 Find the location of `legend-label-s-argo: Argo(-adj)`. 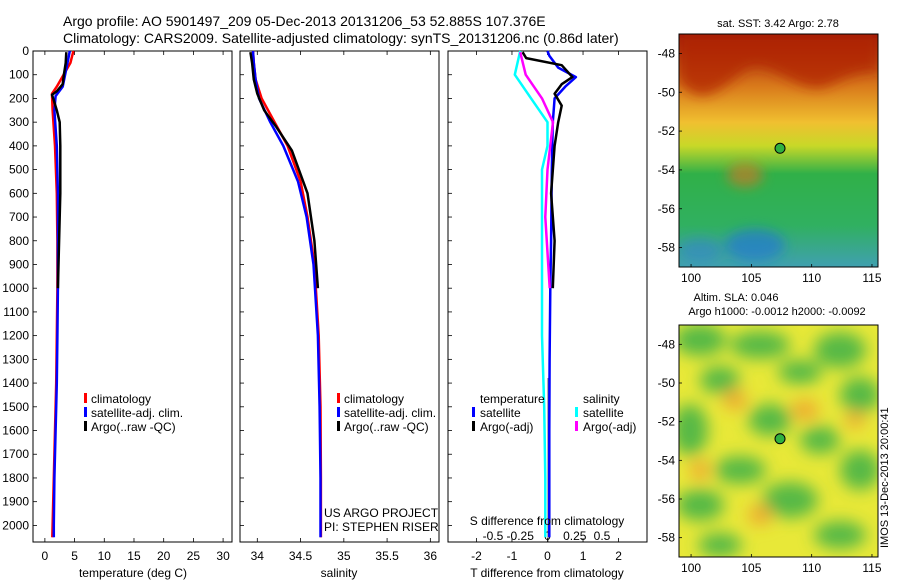

legend-label-s-argo: Argo(-adj) is located at coordinates (609, 427).